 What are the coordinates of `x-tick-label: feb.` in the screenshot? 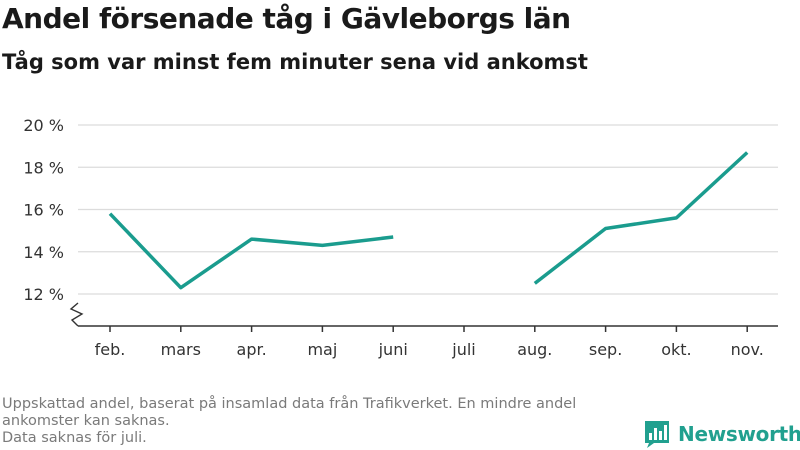 It's located at (110, 349).